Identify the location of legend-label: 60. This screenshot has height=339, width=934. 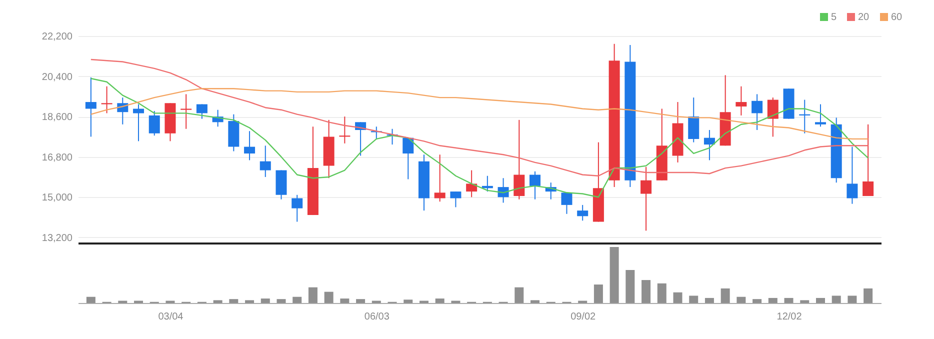
(897, 17).